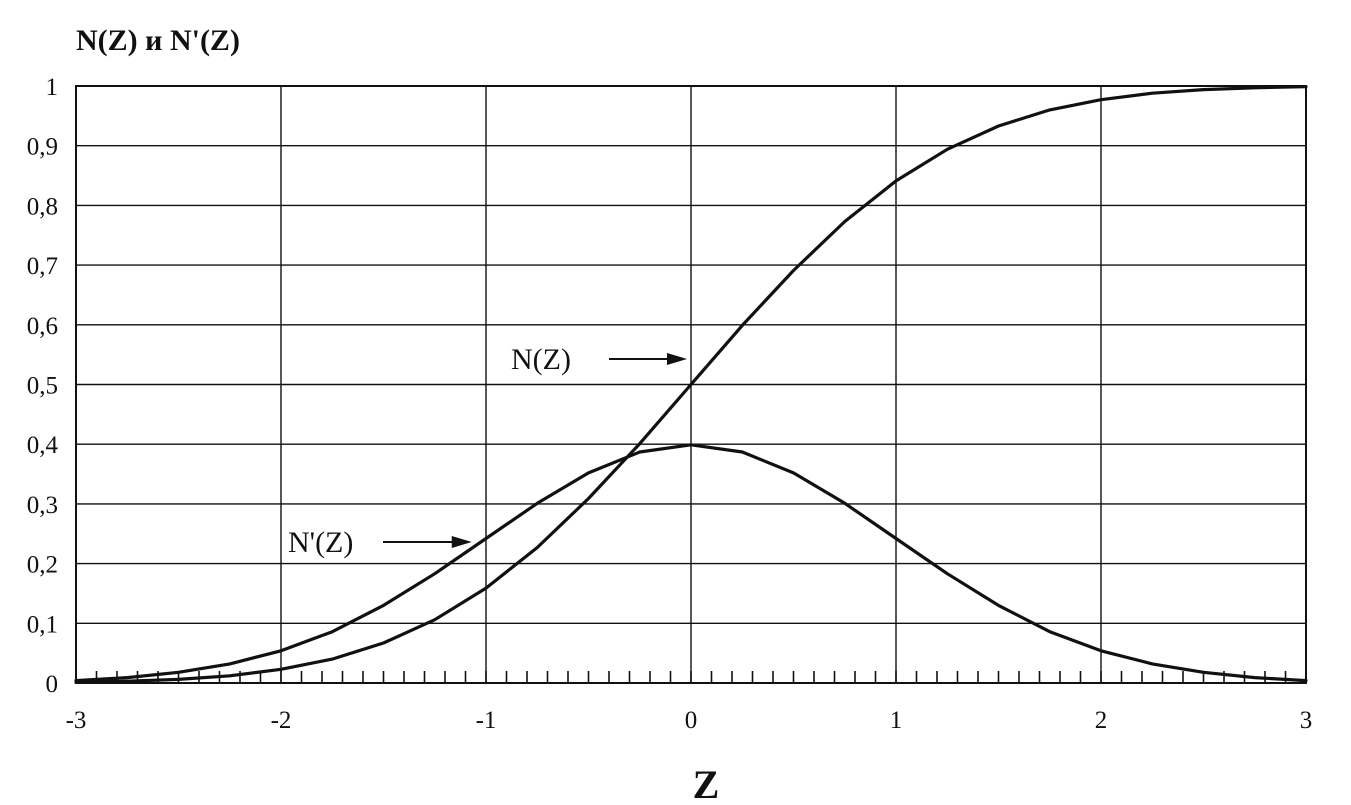  What do you see at coordinates (42, 565) in the screenshot?
I see `y-tick-label: 0,2` at bounding box center [42, 565].